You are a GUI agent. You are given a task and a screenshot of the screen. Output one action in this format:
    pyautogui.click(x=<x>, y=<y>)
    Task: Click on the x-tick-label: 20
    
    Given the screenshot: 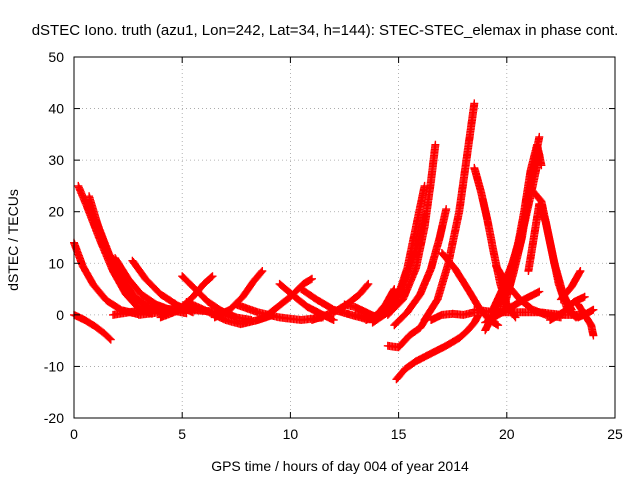 What is the action you would take?
    pyautogui.click(x=507, y=434)
    